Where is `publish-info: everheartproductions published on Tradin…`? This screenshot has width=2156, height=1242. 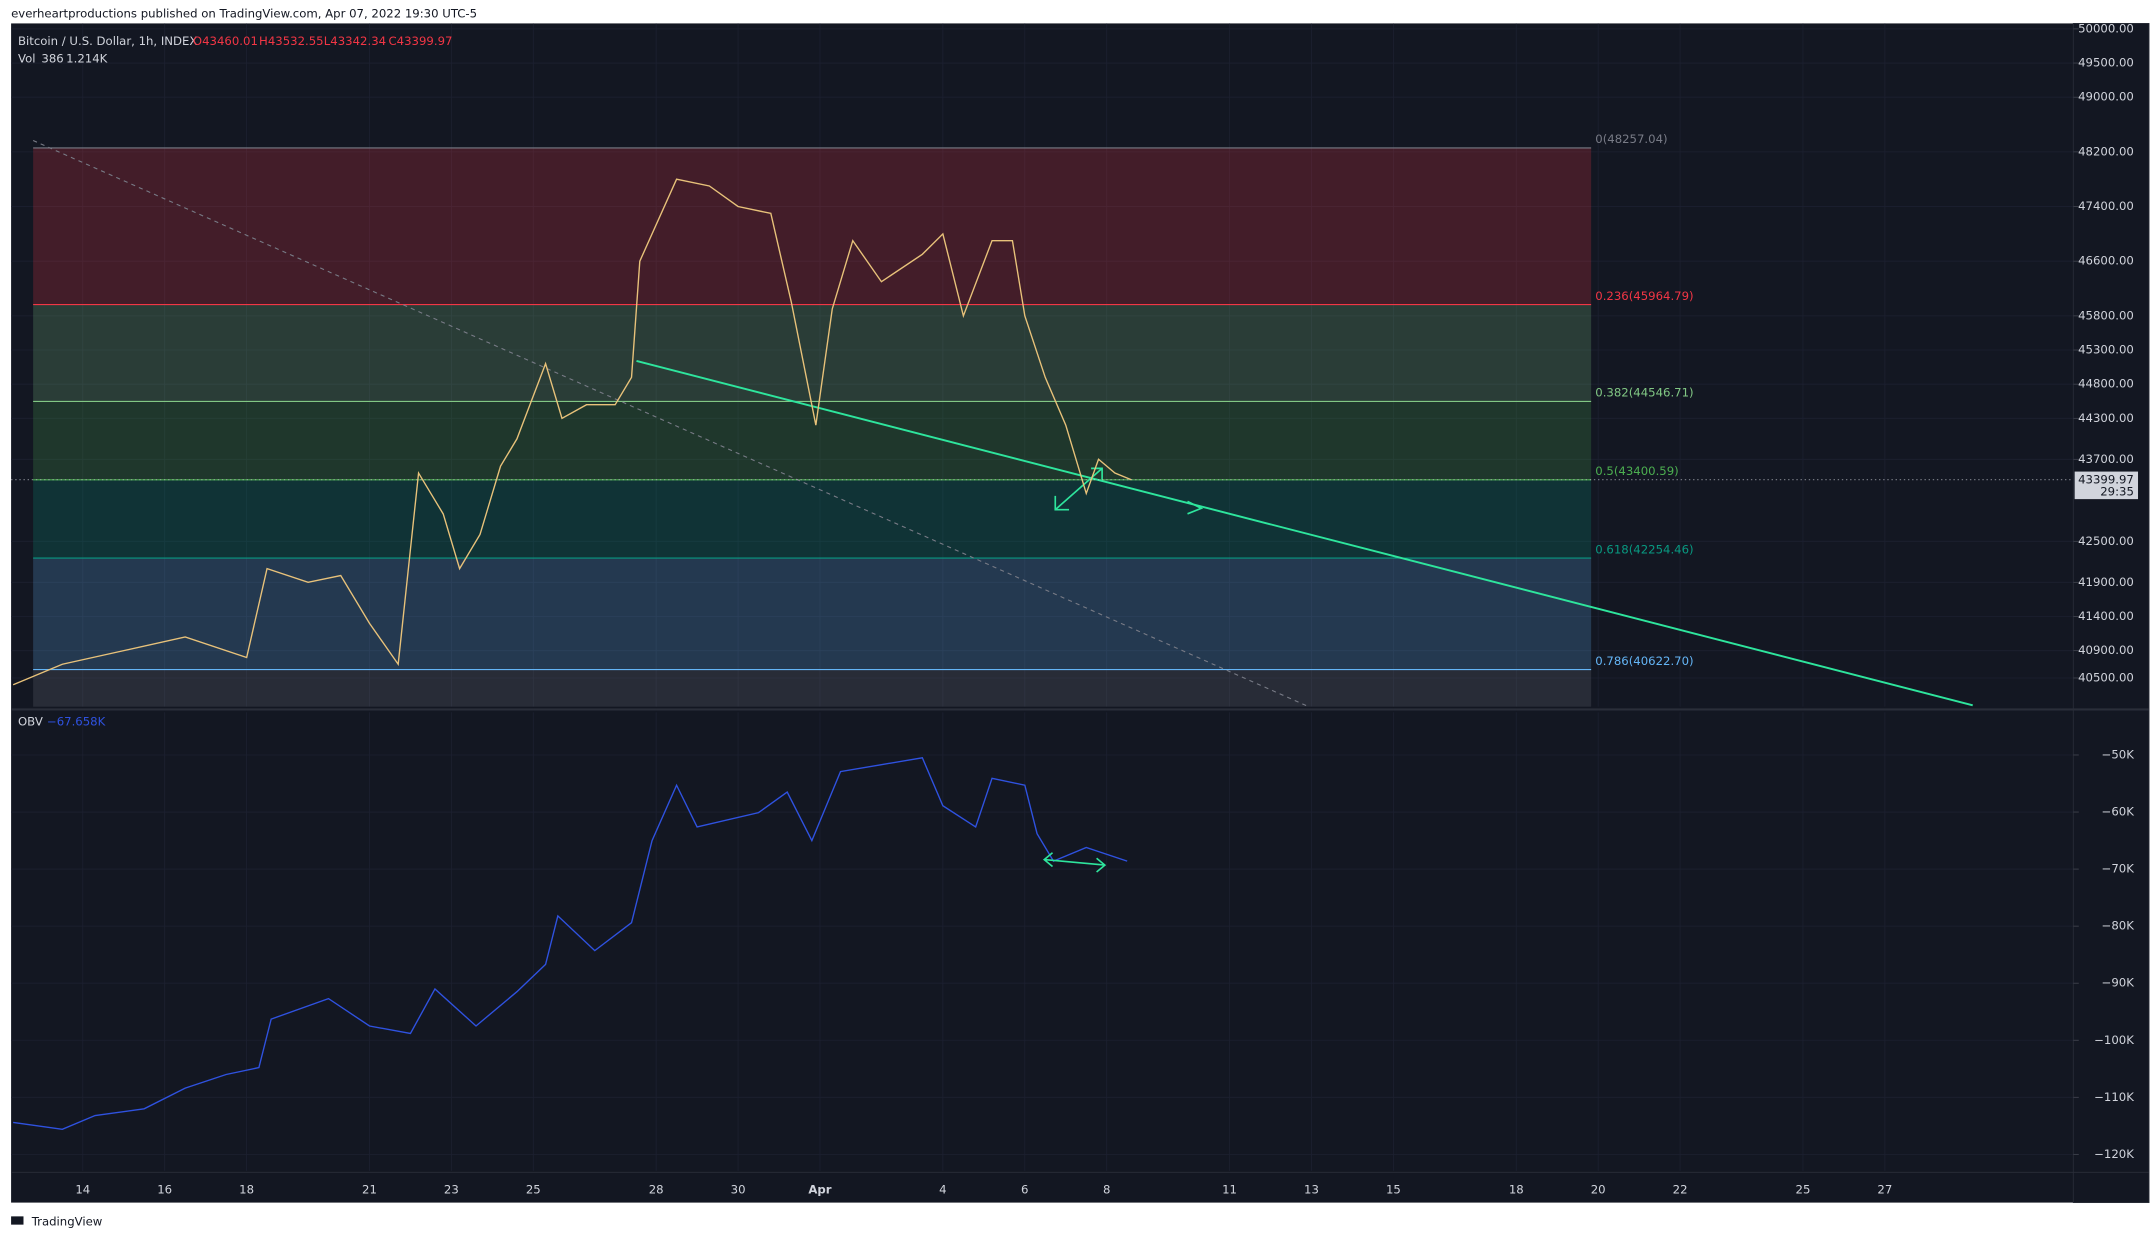
publish-info: everheartproductions published on Tradin… is located at coordinates (244, 13).